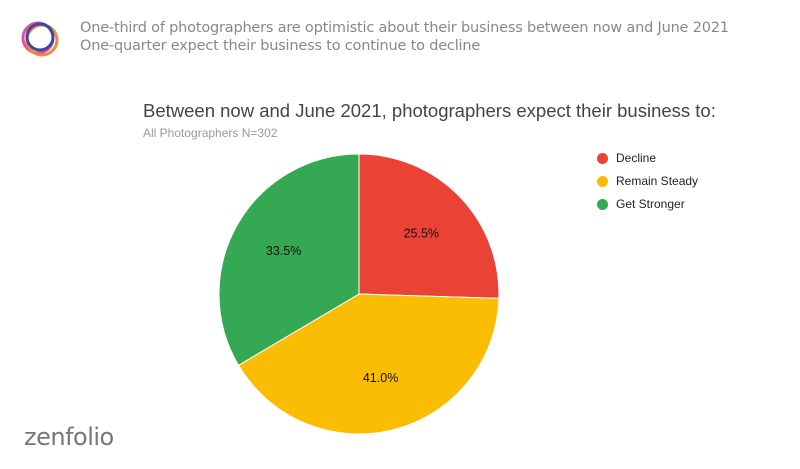 The height and width of the screenshot is (469, 800). I want to click on legend-label: Decline, so click(636, 158).